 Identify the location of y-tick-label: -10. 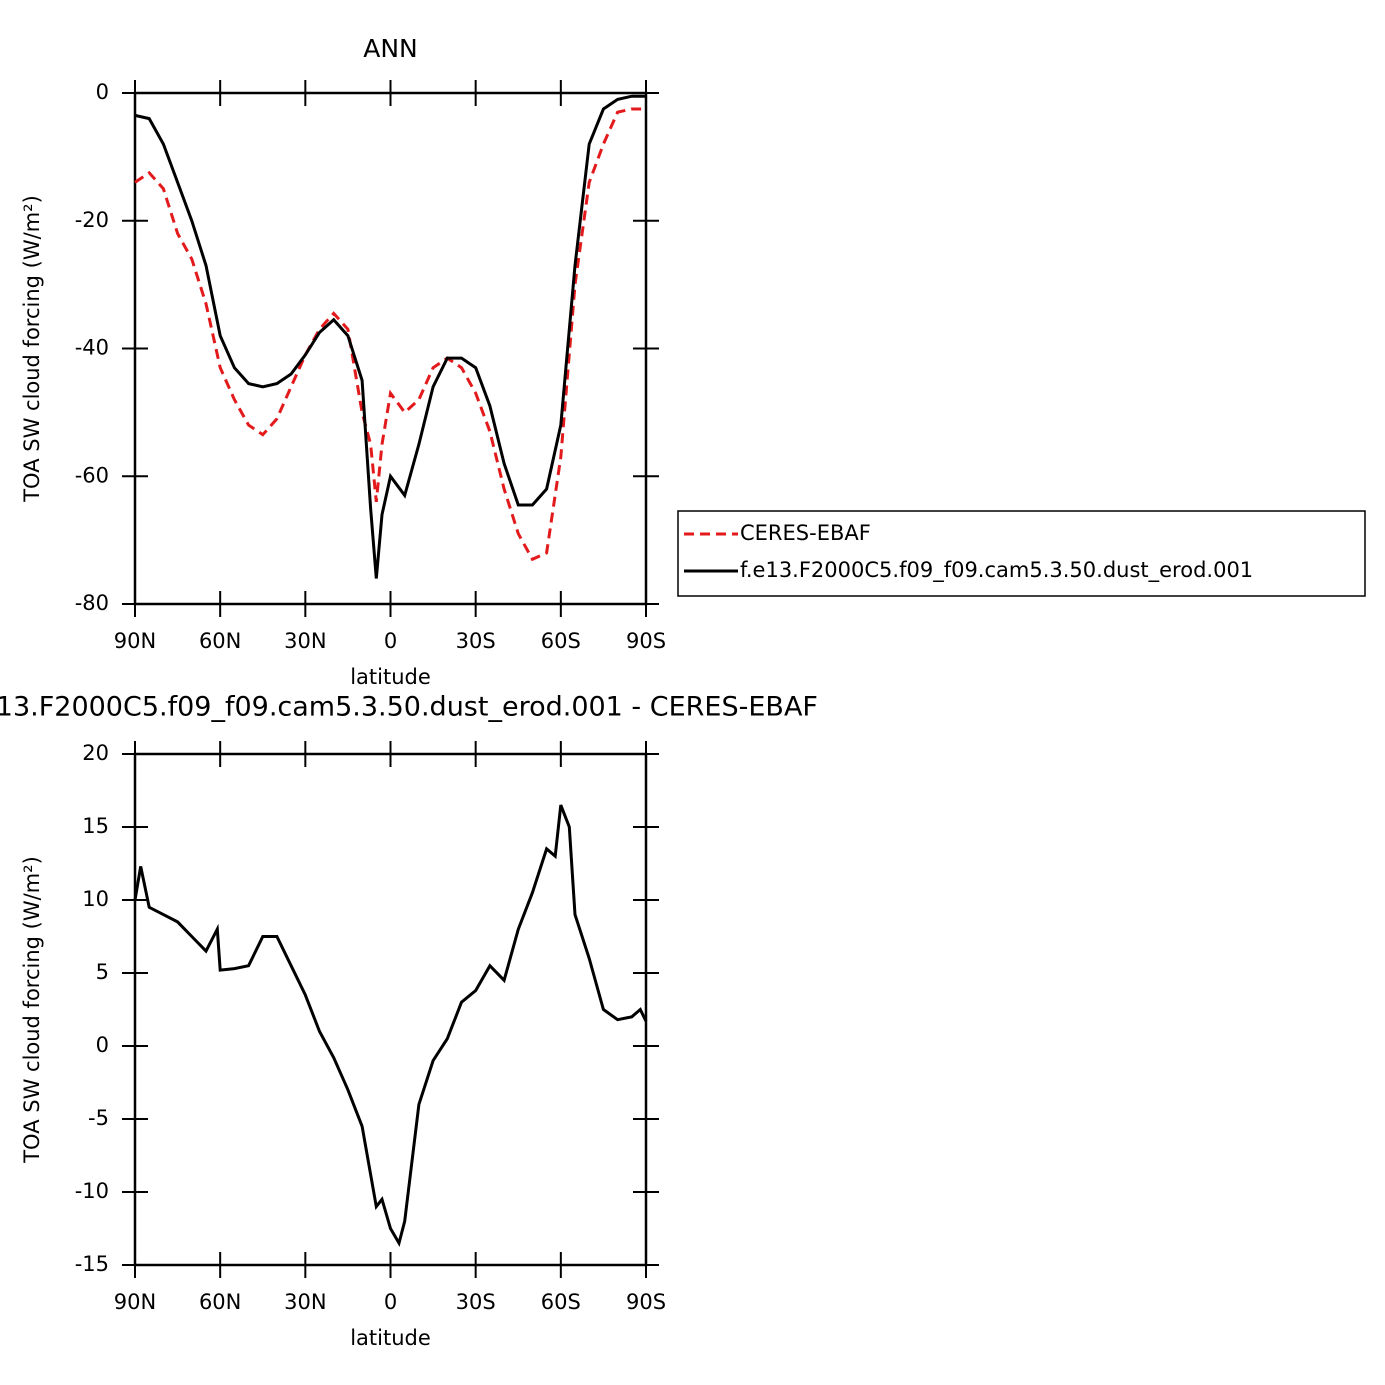
(92, 1191).